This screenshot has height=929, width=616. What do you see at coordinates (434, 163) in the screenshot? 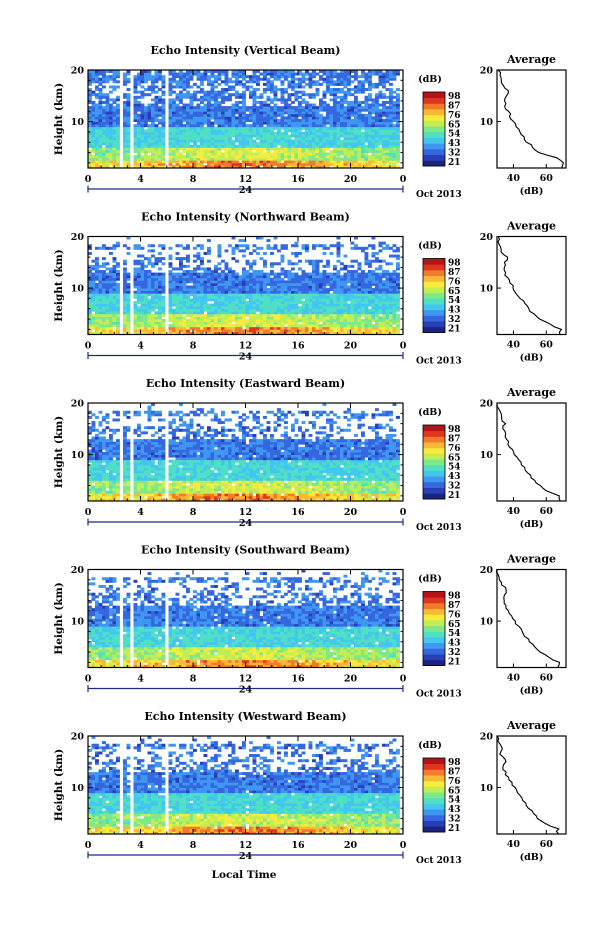
I see `colorbar-swatch` at bounding box center [434, 163].